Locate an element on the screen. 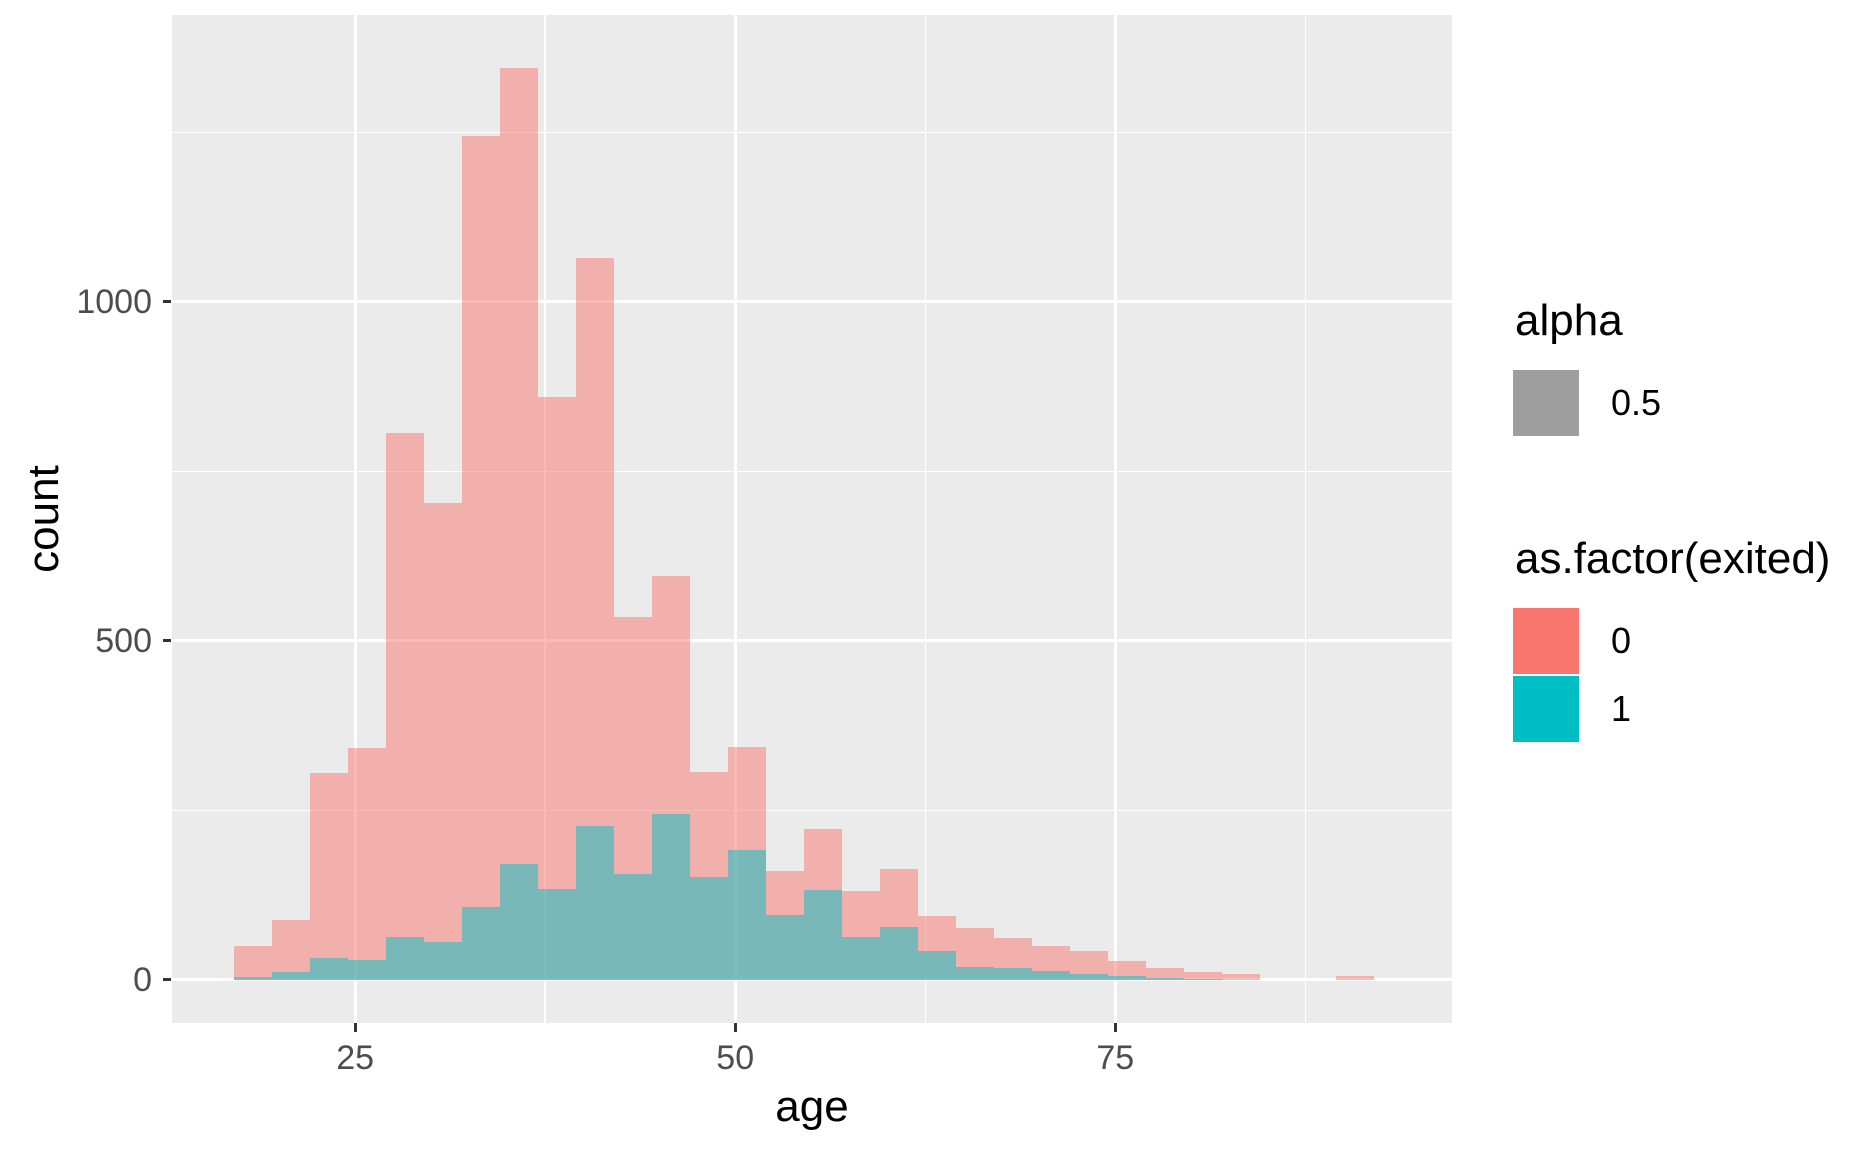 The height and width of the screenshot is (1152, 1872). y-axis-tick-label: 500 is located at coordinates (123, 640).